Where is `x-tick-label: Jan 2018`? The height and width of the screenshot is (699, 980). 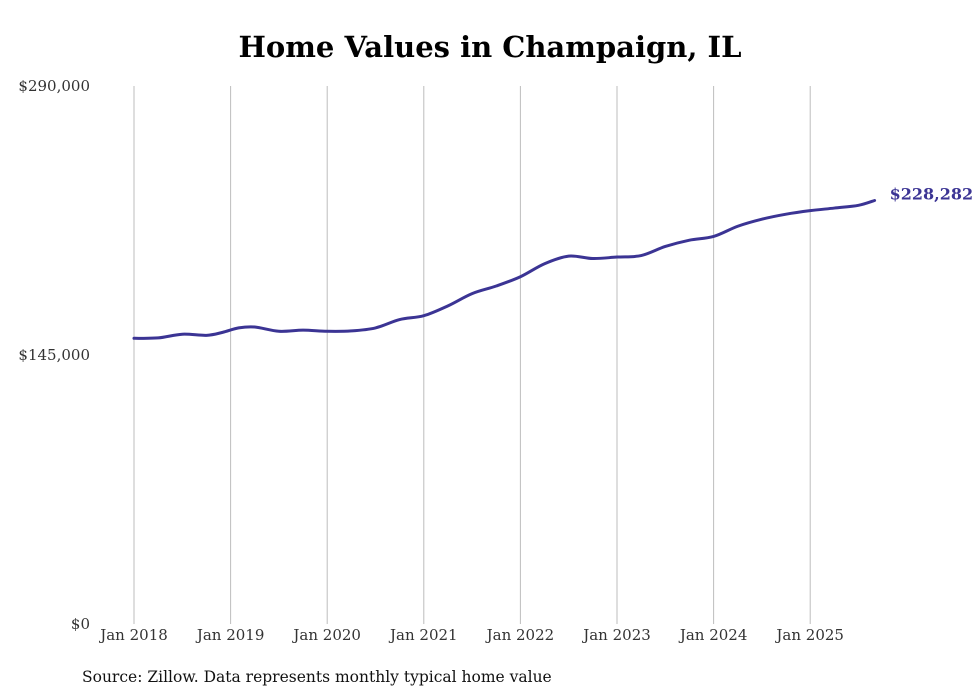
x-tick-label: Jan 2018 is located at coordinates (133, 635).